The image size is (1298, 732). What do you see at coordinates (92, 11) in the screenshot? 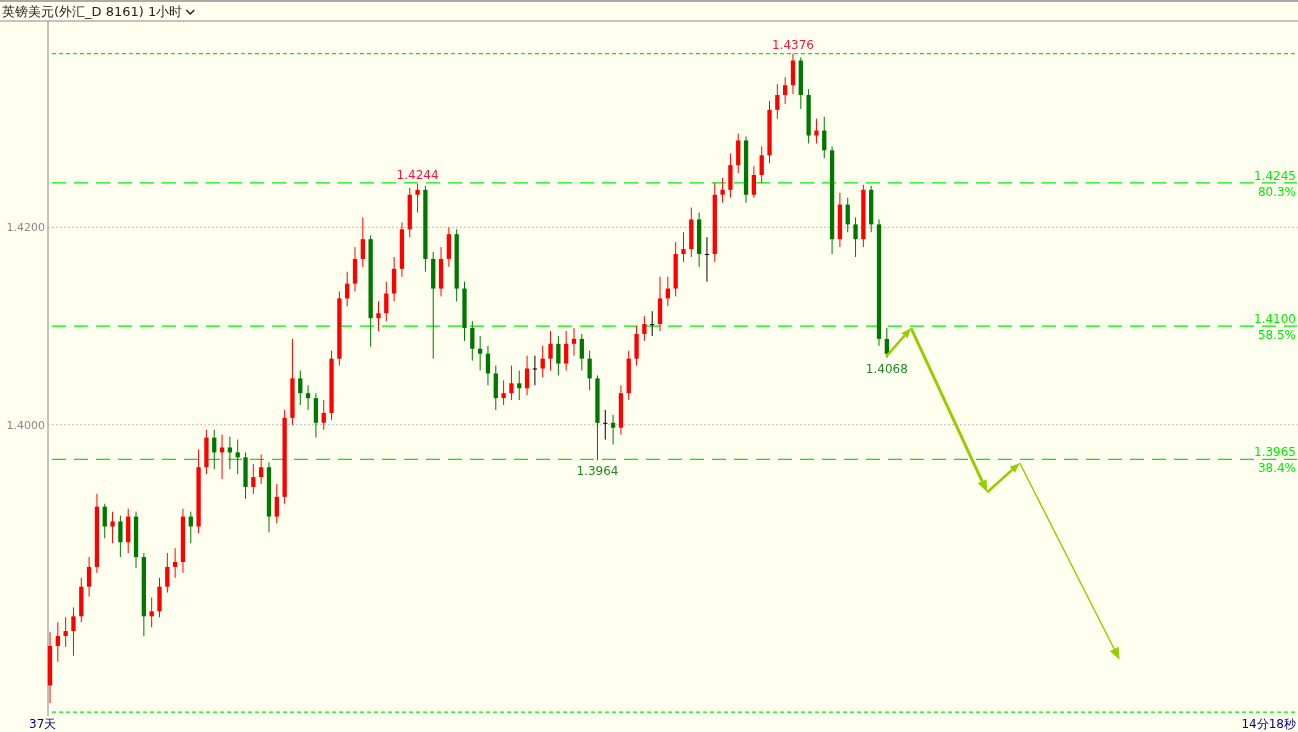
I see `chart-title: 英镑美元(外汇_D 8161) 1小时` at bounding box center [92, 11].